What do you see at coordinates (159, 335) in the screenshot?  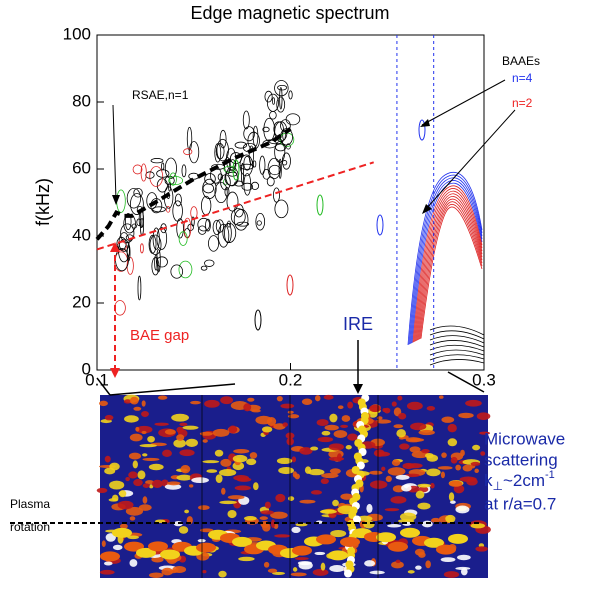 I see `annotation: BAE gap` at bounding box center [159, 335].